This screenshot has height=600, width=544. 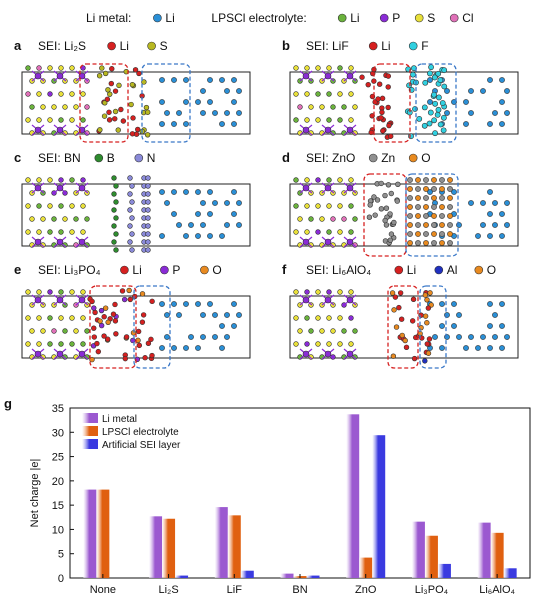 What do you see at coordinates (403, 327) in the screenshot?
I see `interface-region-electrolyte` at bounding box center [403, 327].